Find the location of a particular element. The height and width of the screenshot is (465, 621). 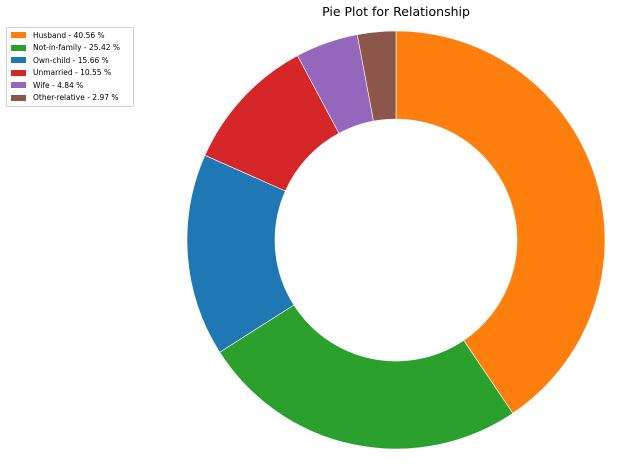

legend-item-wife: Wife - 4.84 % is located at coordinates (70, 85).